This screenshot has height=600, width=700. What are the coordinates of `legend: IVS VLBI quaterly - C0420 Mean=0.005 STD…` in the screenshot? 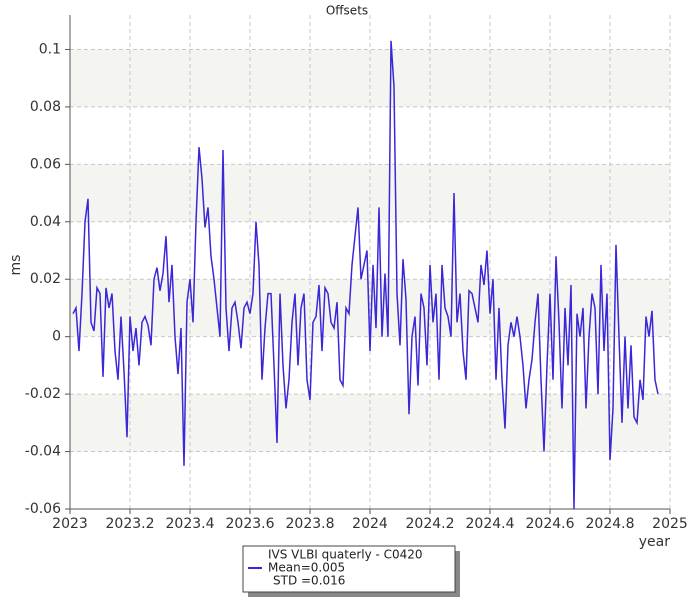 It's located at (351, 571).